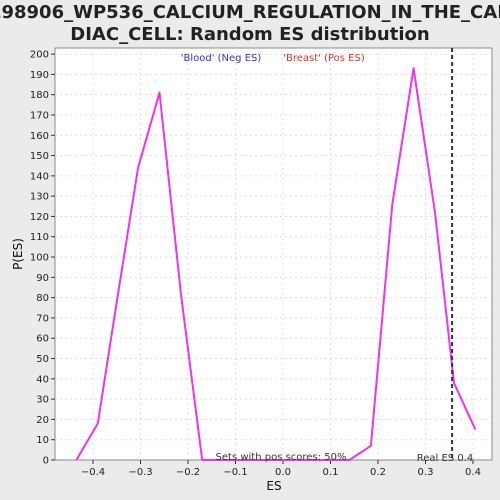 This screenshot has height=500, width=500. I want to click on y-tick-label: 90, so click(42, 278).